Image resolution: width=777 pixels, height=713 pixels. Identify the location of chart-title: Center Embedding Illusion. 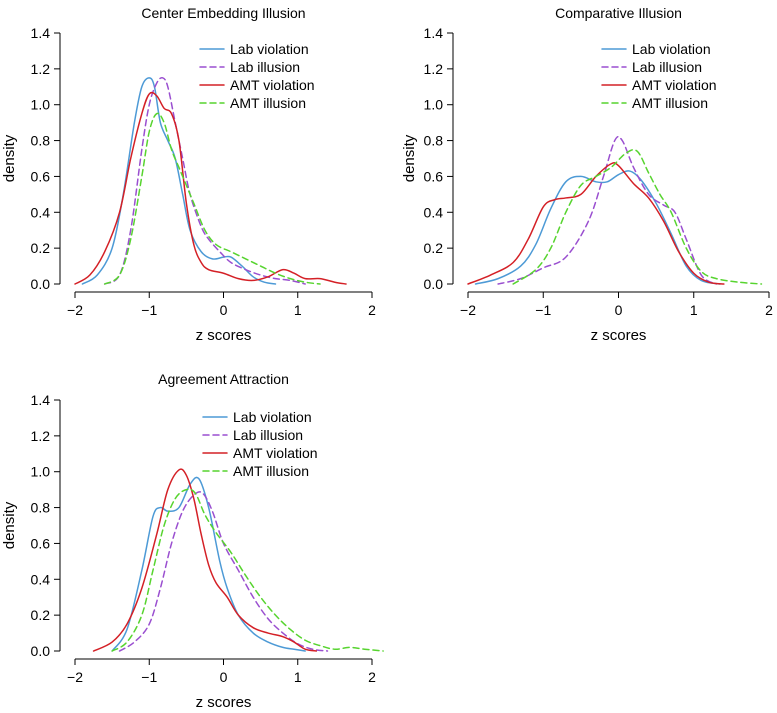
(223, 13).